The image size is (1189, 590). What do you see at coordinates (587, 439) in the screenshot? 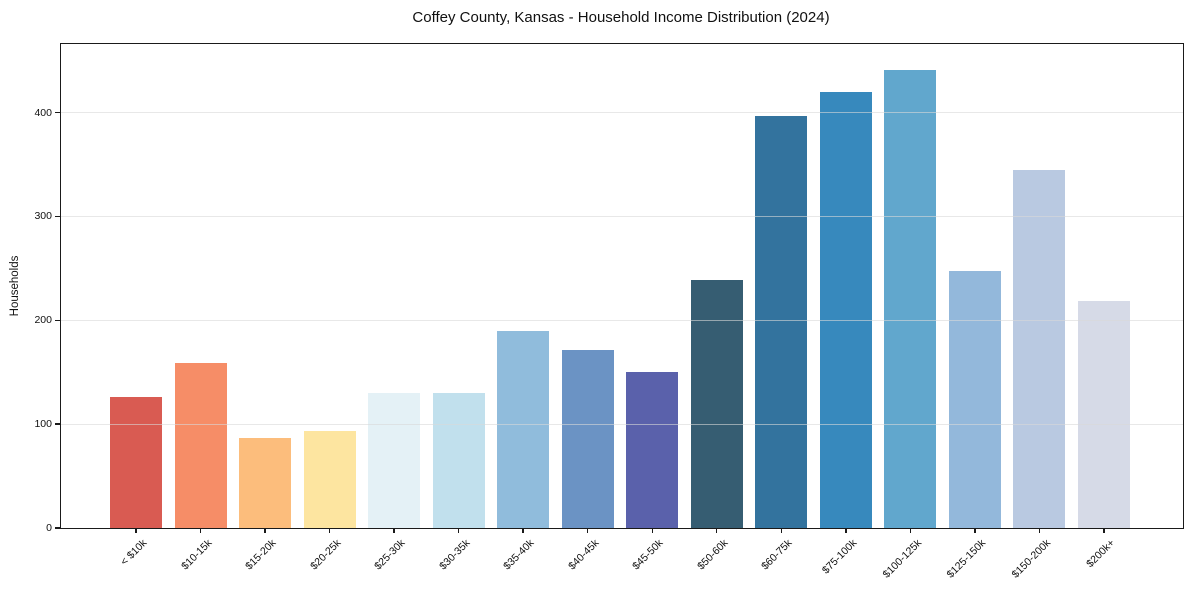
I see `bar-40-45k` at bounding box center [587, 439].